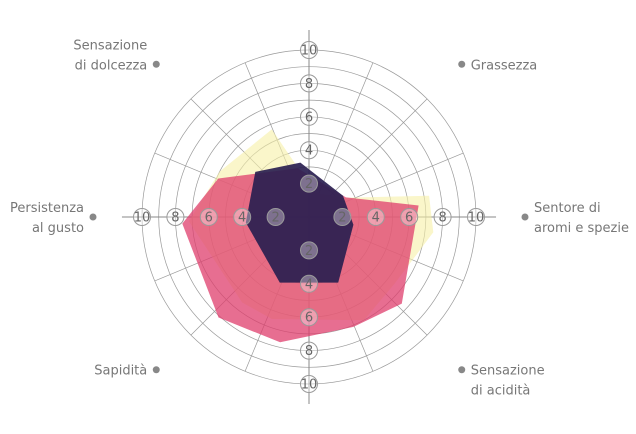  Describe the element at coordinates (581, 228) in the screenshot. I see `axis-label: aromi e spezie` at that location.